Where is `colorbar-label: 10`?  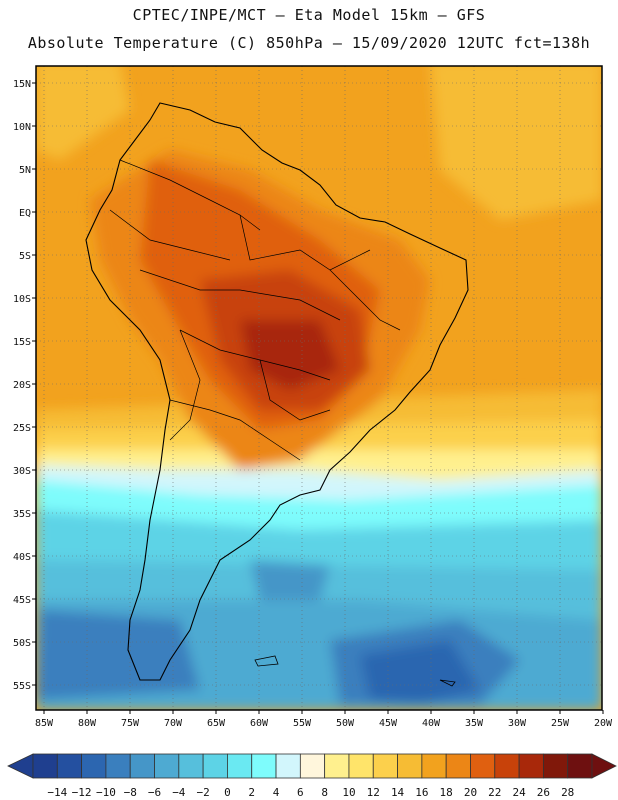 colorbar-label: 10 is located at coordinates (348, 792).